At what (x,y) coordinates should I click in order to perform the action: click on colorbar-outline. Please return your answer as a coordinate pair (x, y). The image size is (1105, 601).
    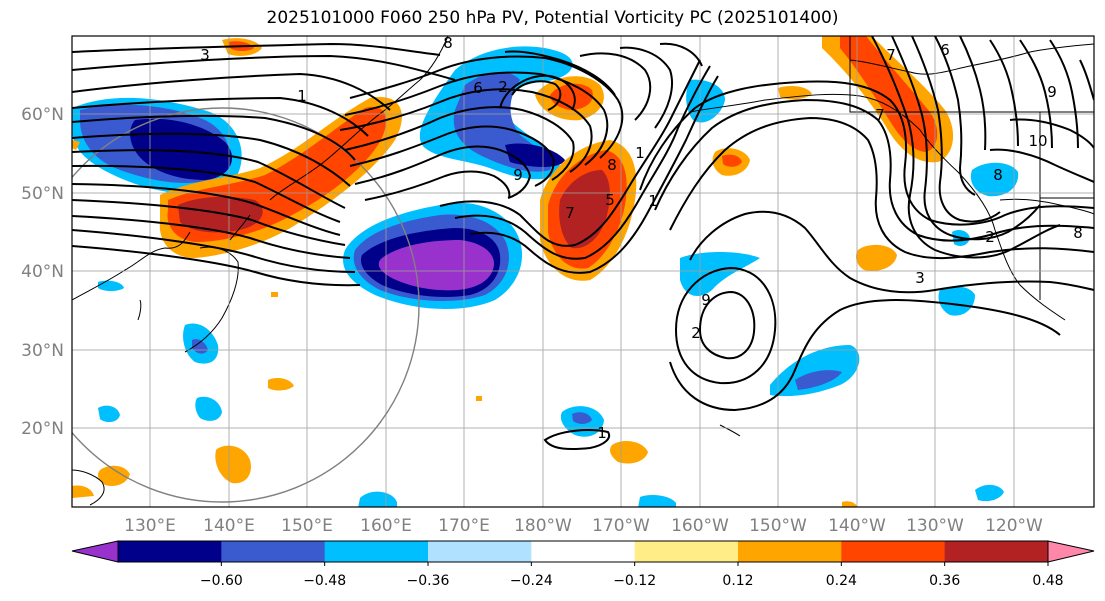
    Looking at the image, I should click on (583, 551).